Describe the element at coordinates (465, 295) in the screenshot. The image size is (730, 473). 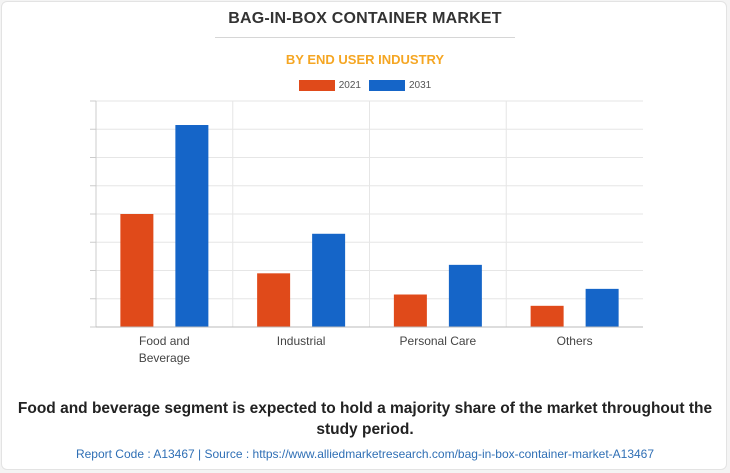
I see `bar-2031-personal-care` at that location.